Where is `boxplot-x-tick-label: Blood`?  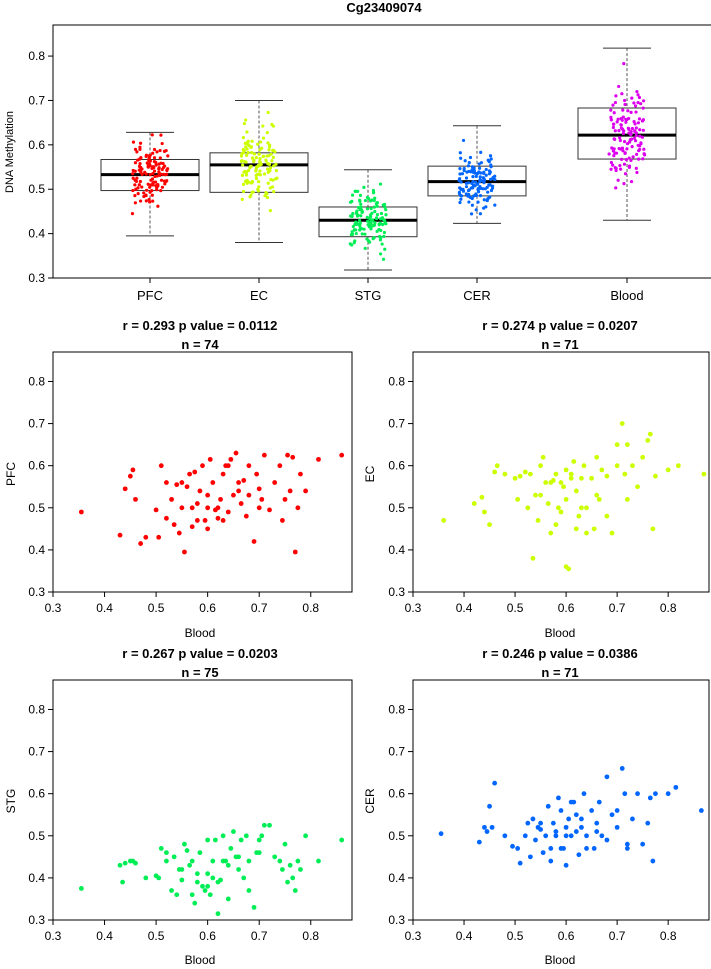
boxplot-x-tick-label: Blood is located at coordinates (626, 295).